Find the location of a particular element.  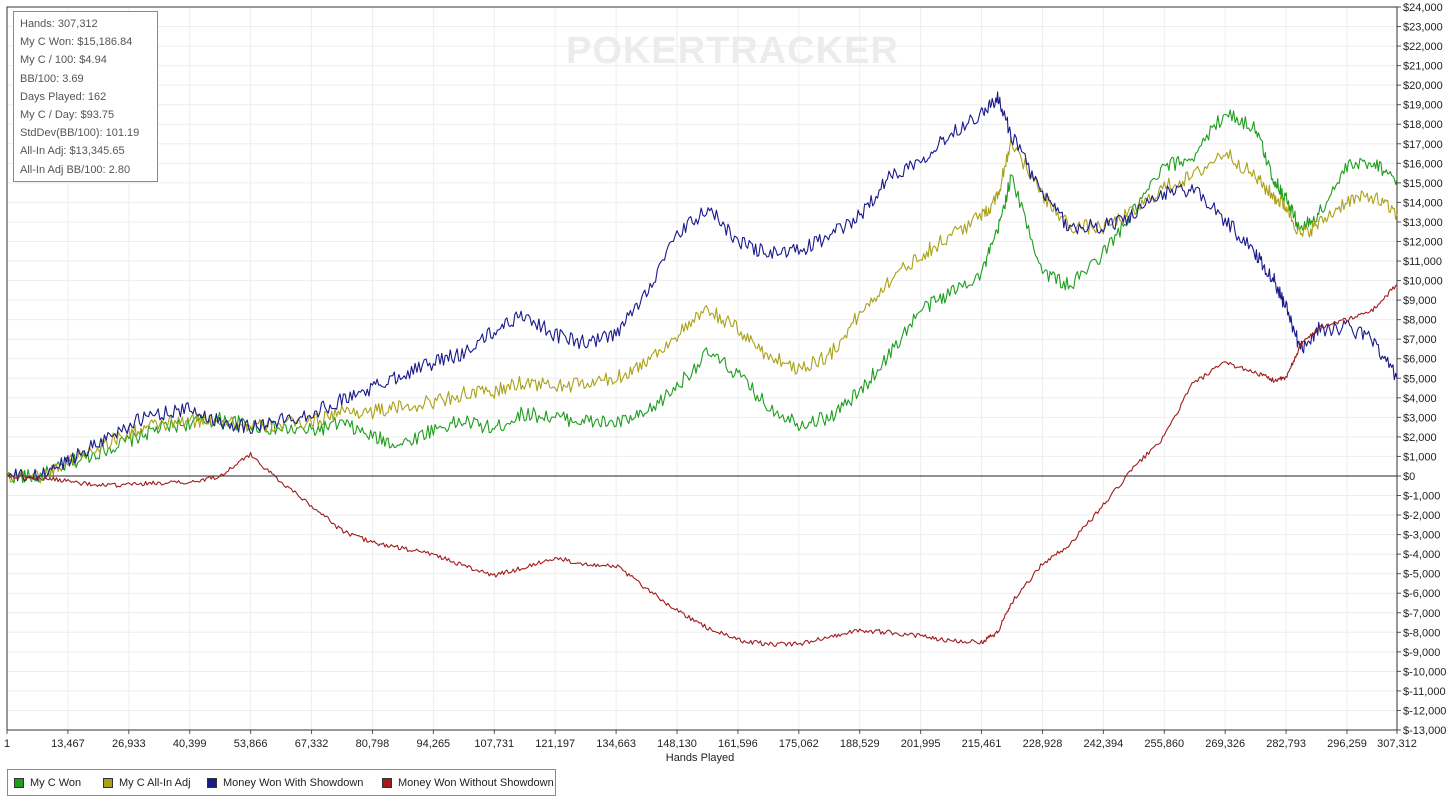

x-tick-label: 1 is located at coordinates (7, 744).